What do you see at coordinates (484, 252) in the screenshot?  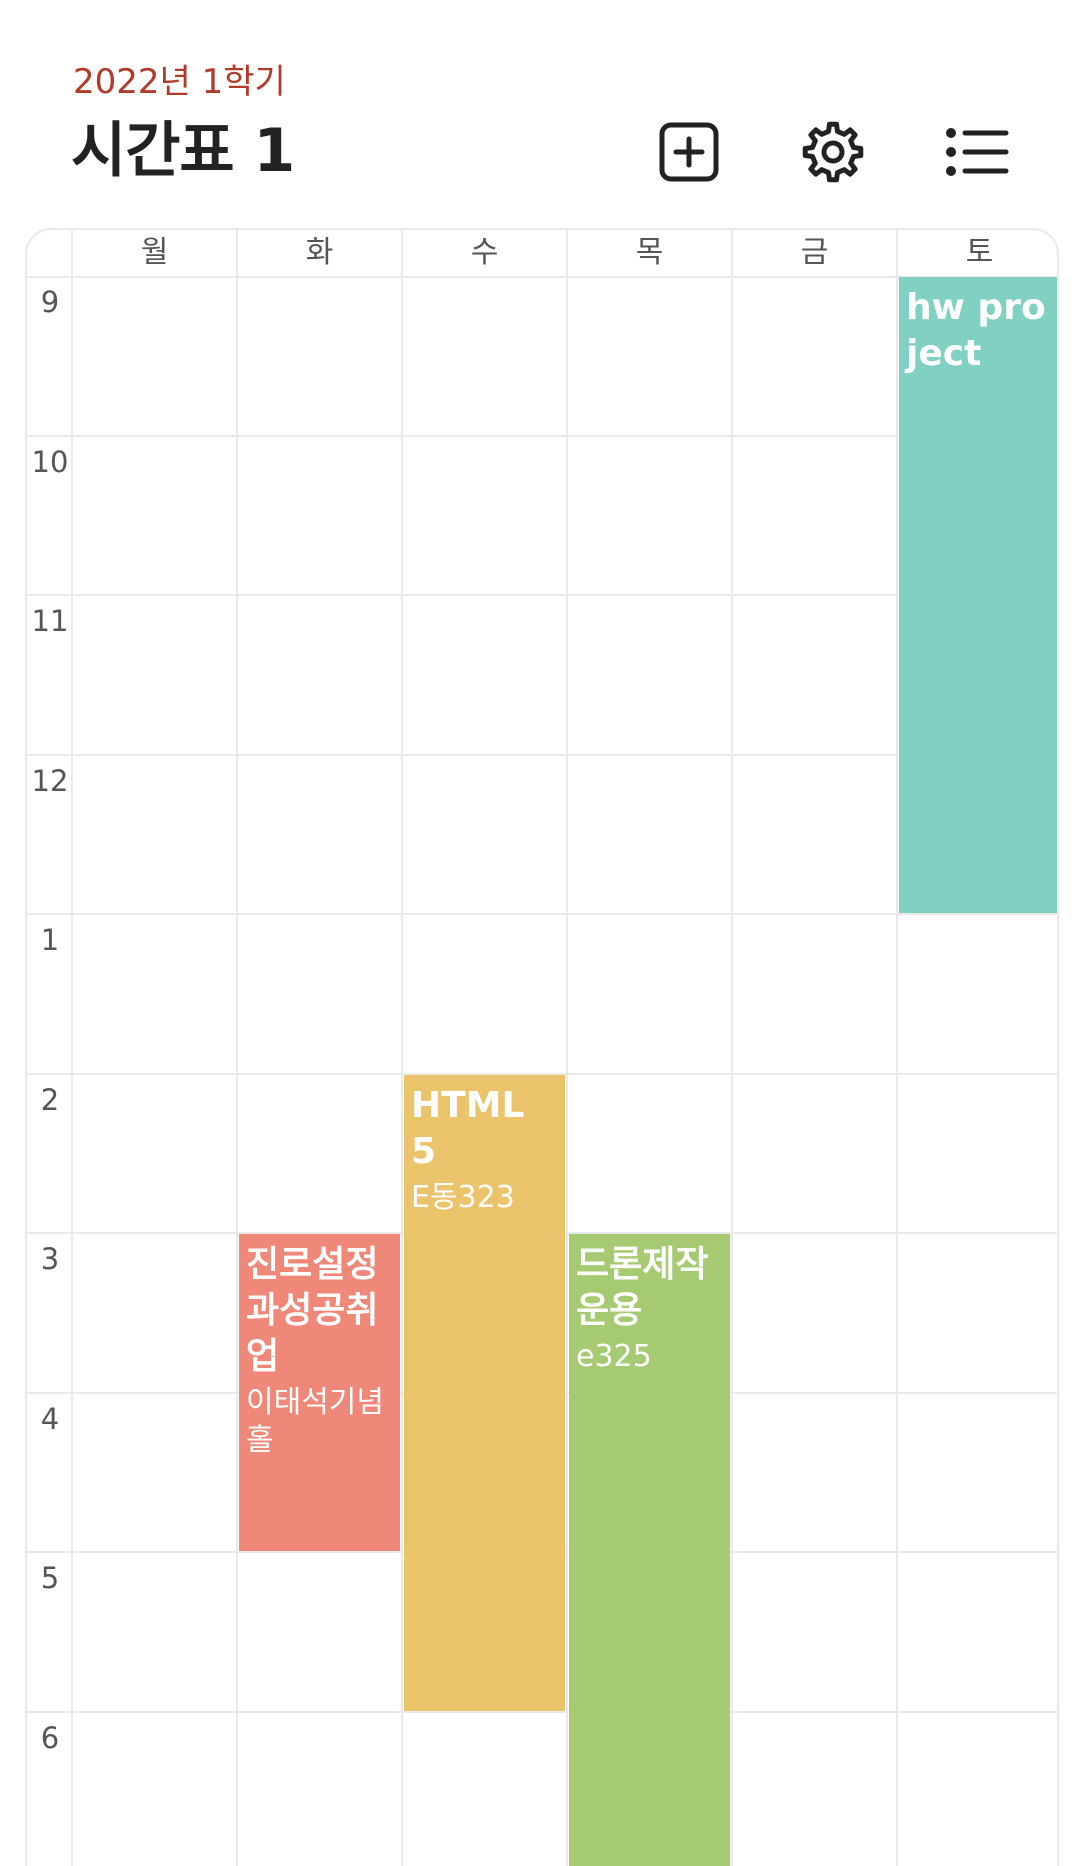 I see `day-header: 수` at bounding box center [484, 252].